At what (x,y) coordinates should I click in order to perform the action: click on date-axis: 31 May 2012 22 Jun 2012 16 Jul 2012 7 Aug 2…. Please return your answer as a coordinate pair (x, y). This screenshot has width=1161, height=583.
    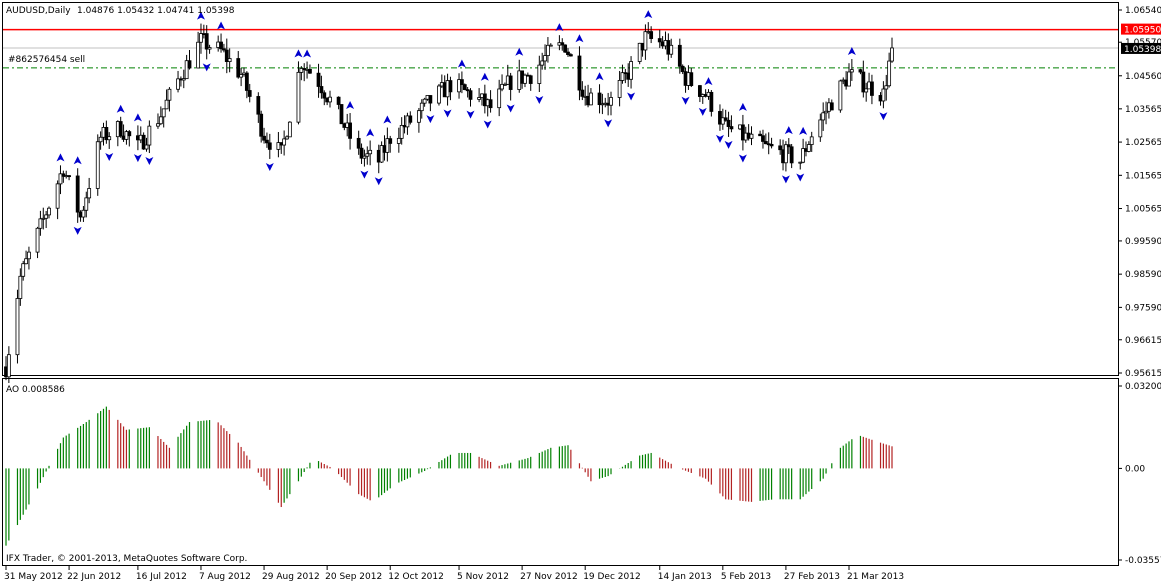
    Looking at the image, I should click on (454, 574).